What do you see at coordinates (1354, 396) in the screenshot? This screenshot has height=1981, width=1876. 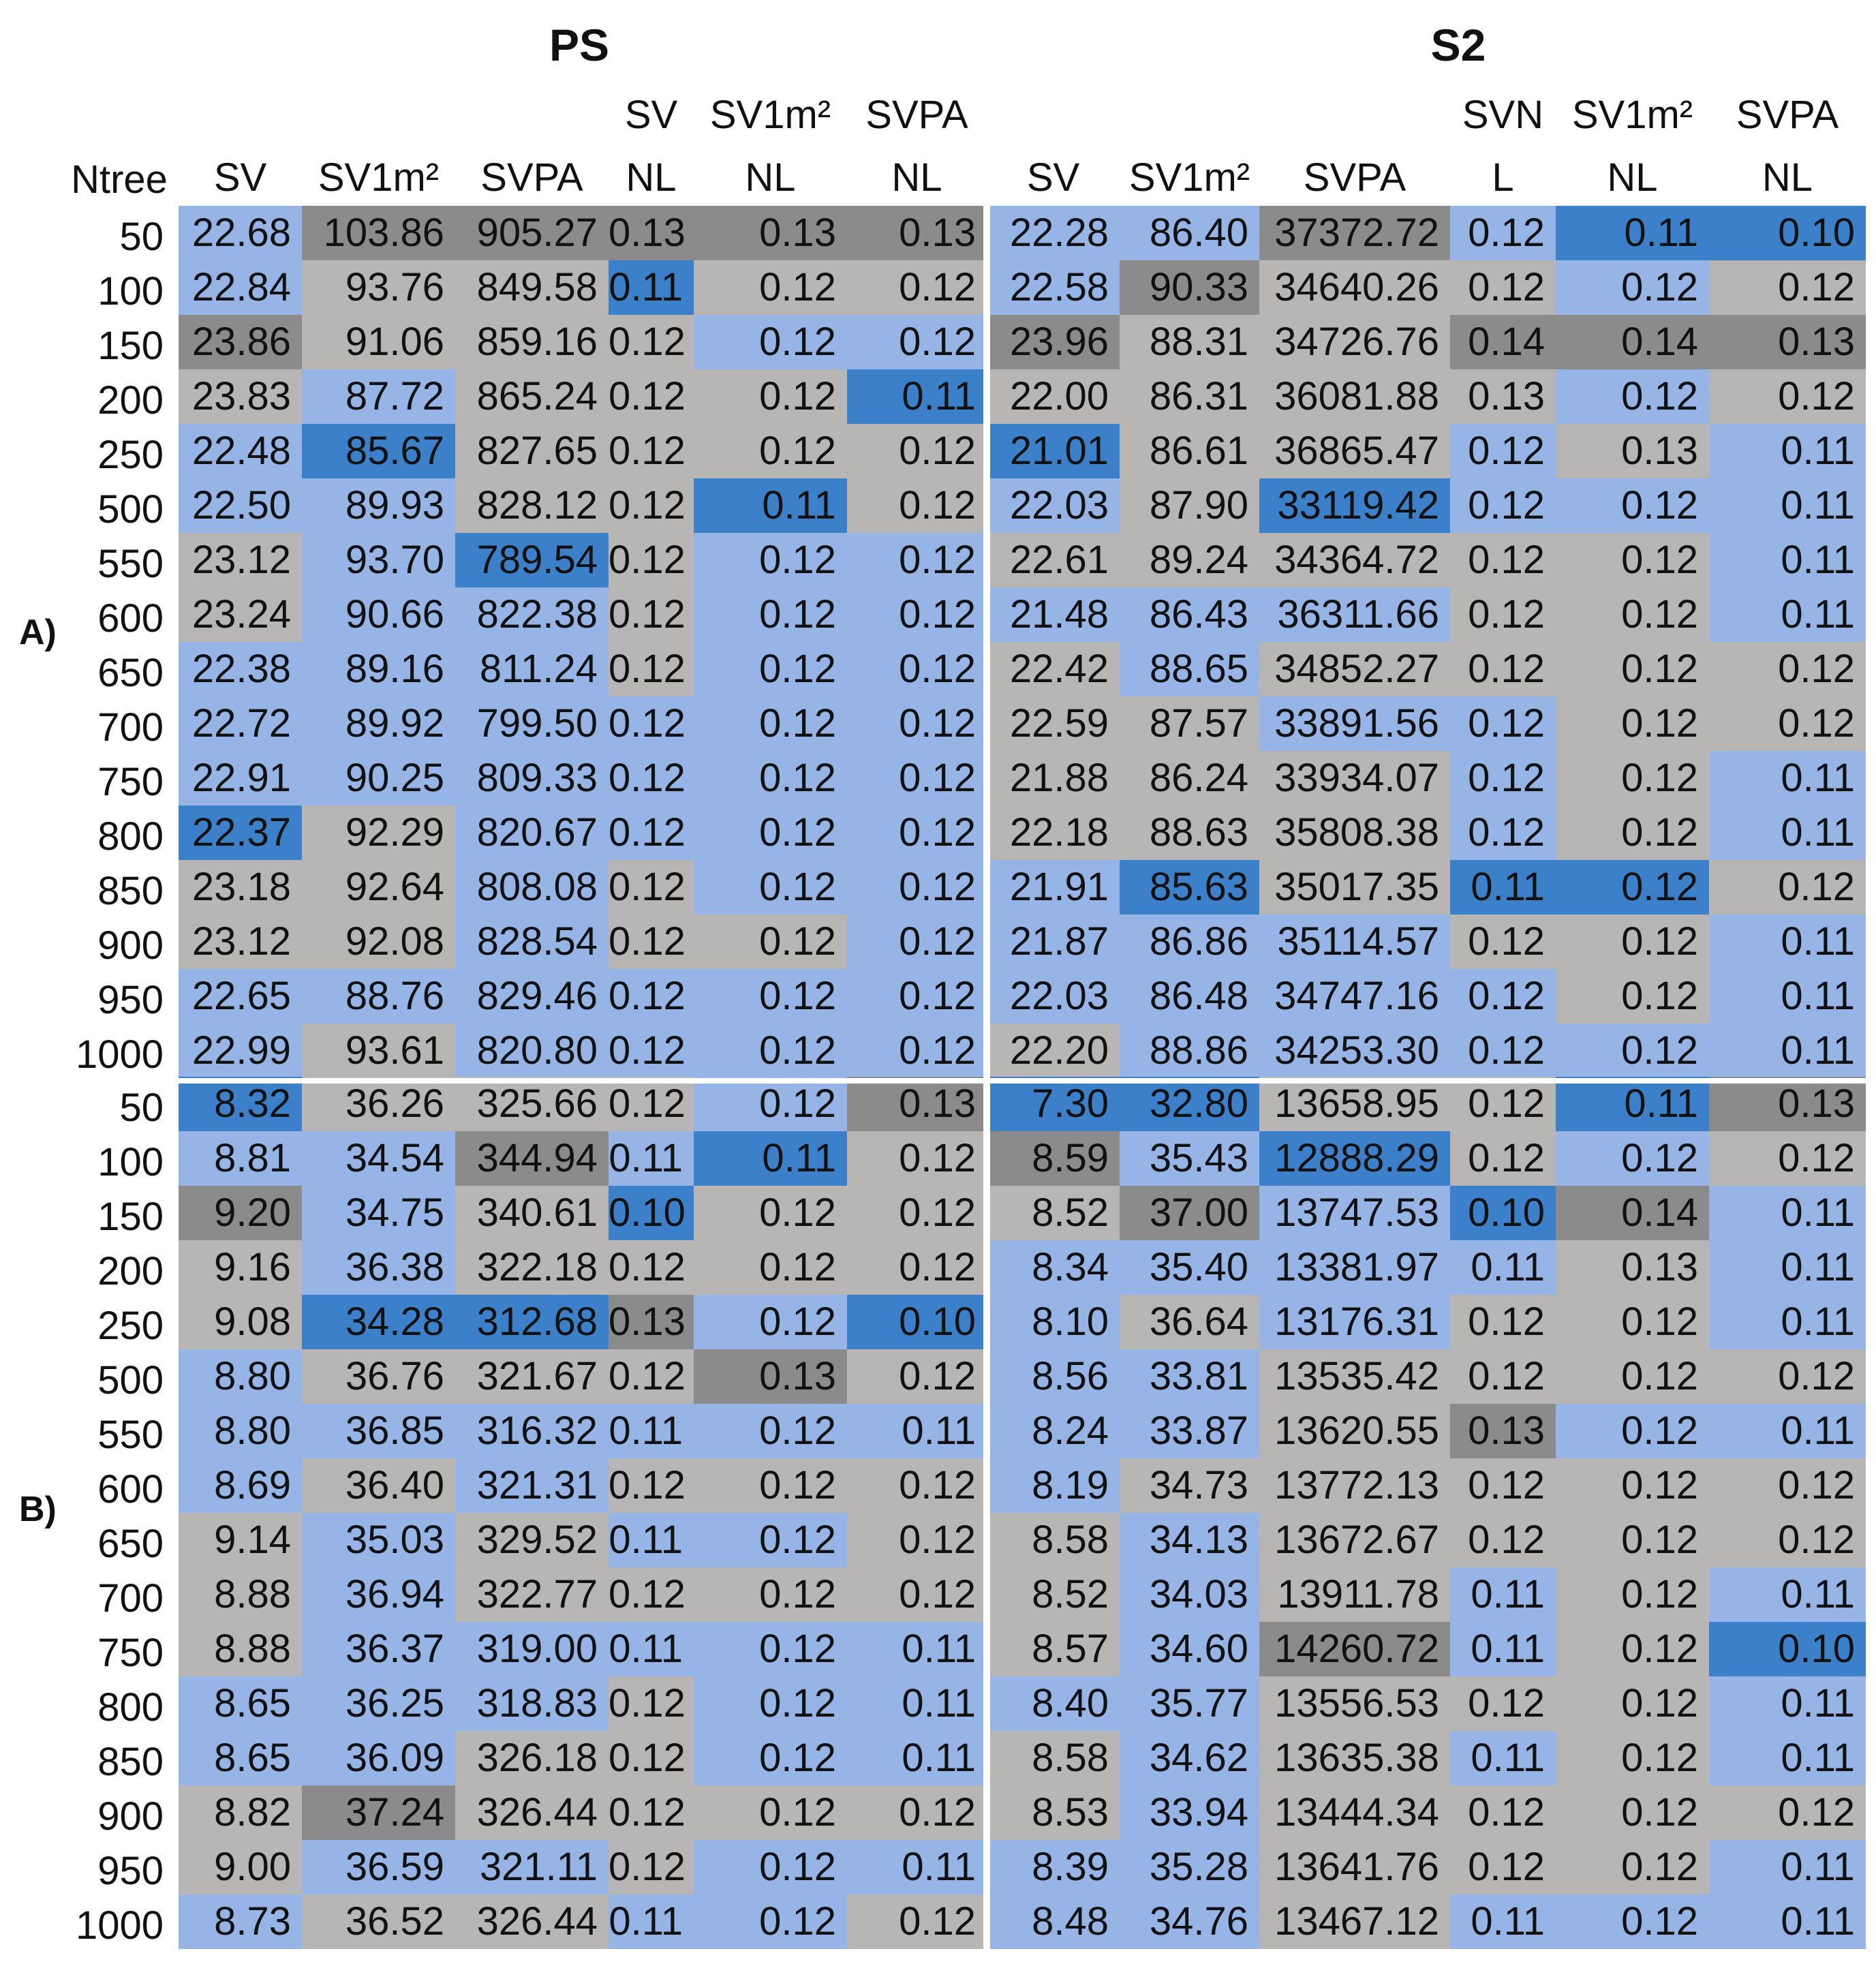 I see `table-cell-worse: 36081.88` at bounding box center [1354, 396].